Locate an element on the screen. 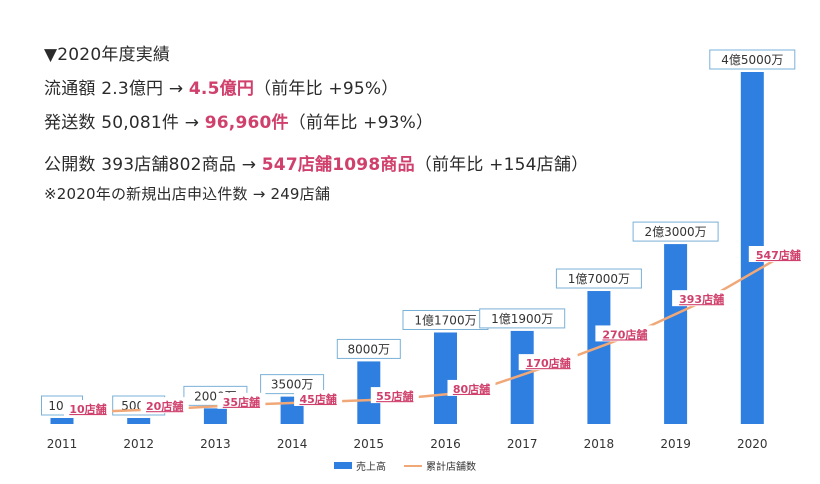  summary-listings-highlight: 547店舗1098商品 is located at coordinates (338, 165).